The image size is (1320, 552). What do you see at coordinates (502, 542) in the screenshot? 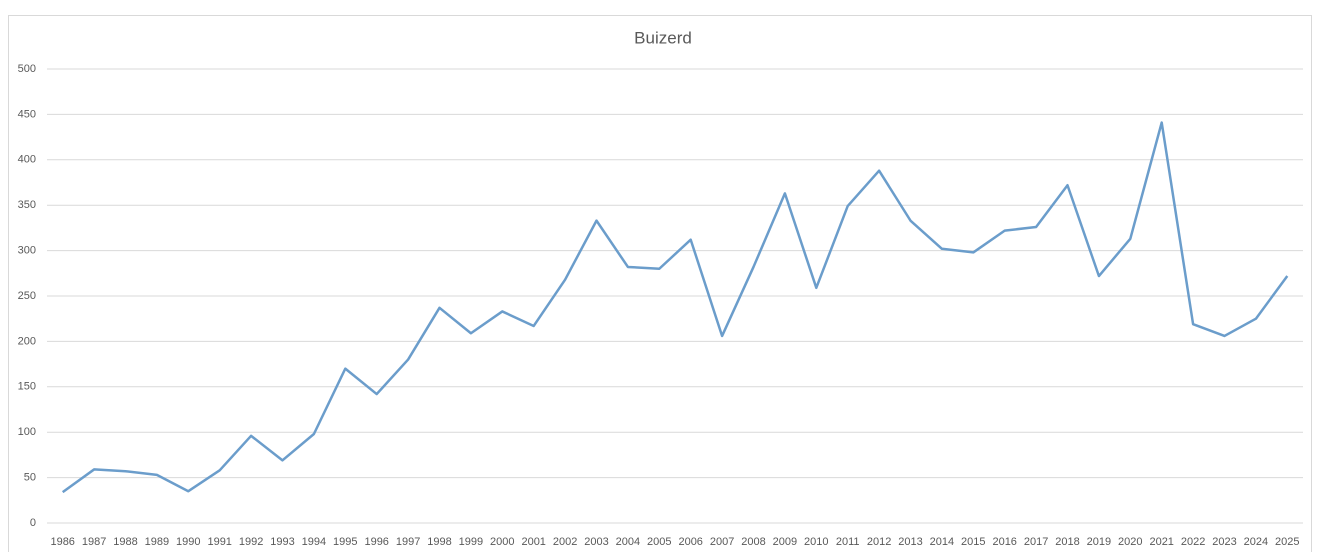
I see `x-tick-label: 2000` at bounding box center [502, 542].